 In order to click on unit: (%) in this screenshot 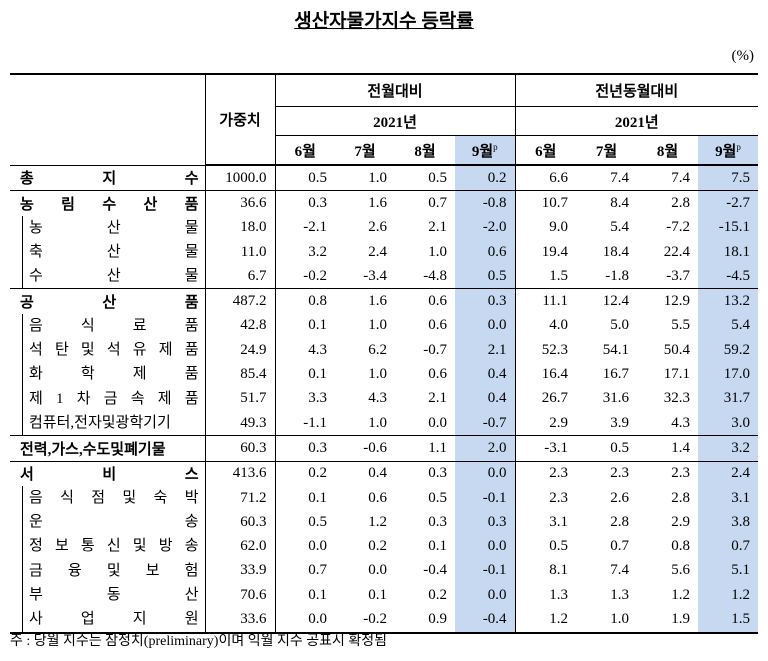, I will do `click(743, 56)`.